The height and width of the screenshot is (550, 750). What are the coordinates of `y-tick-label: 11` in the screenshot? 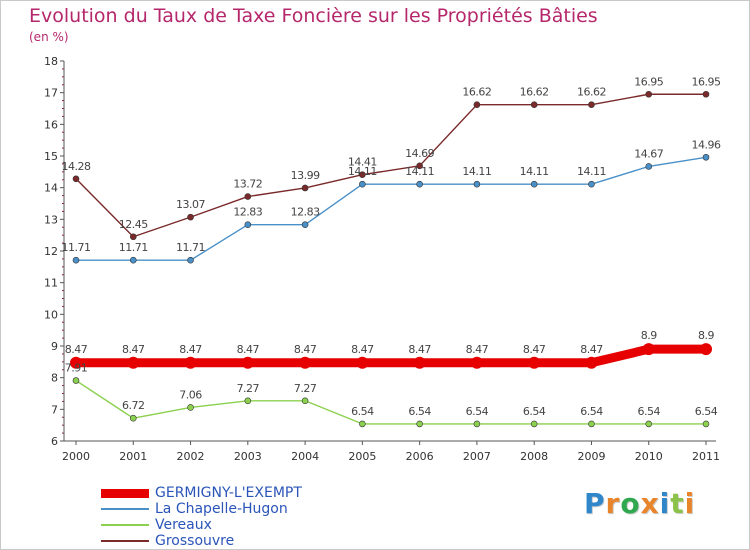 It's located at (51, 283).